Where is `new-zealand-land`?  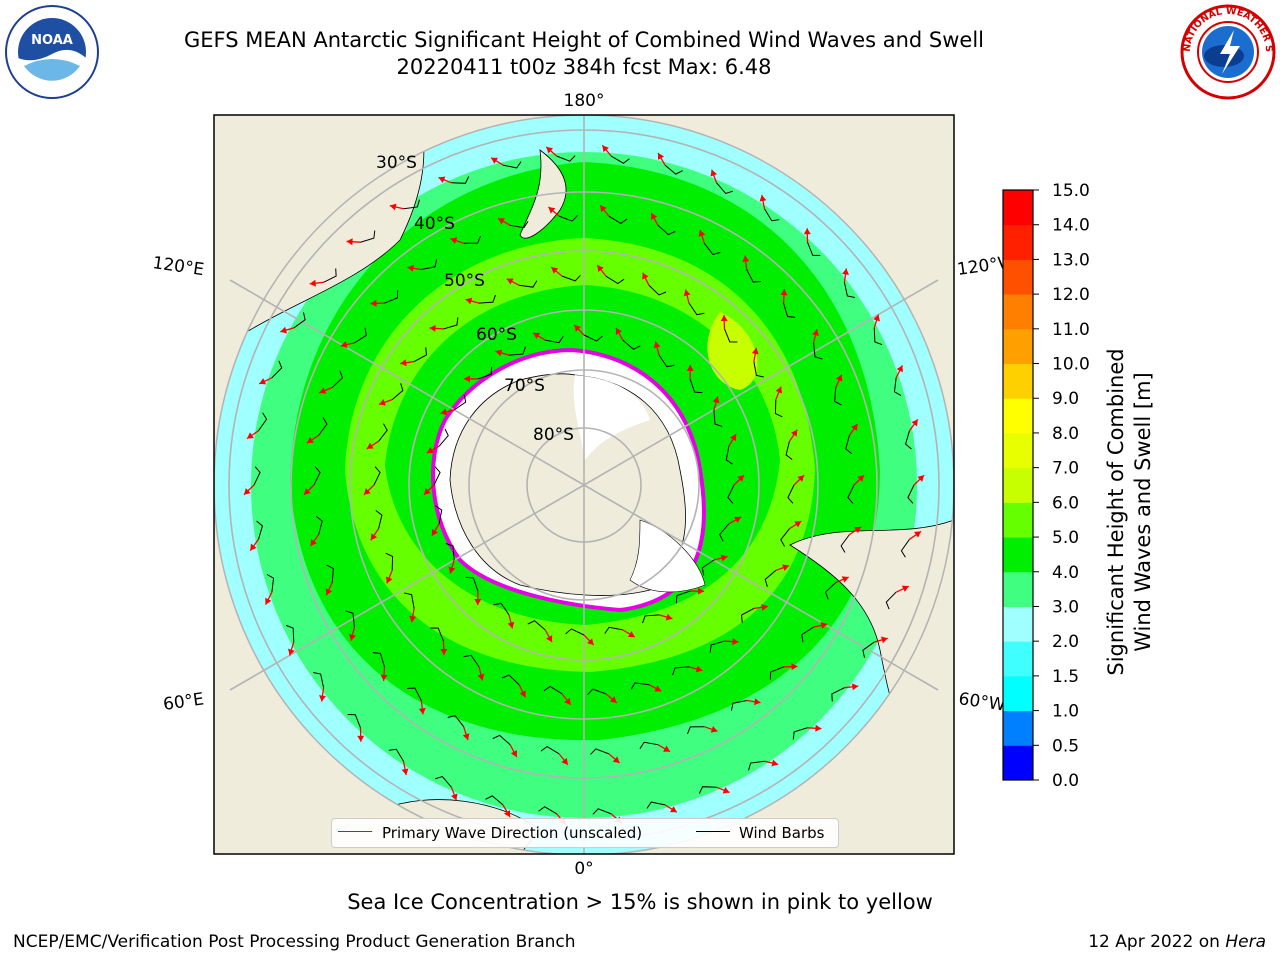
new-zealand-land is located at coordinates (543, 194).